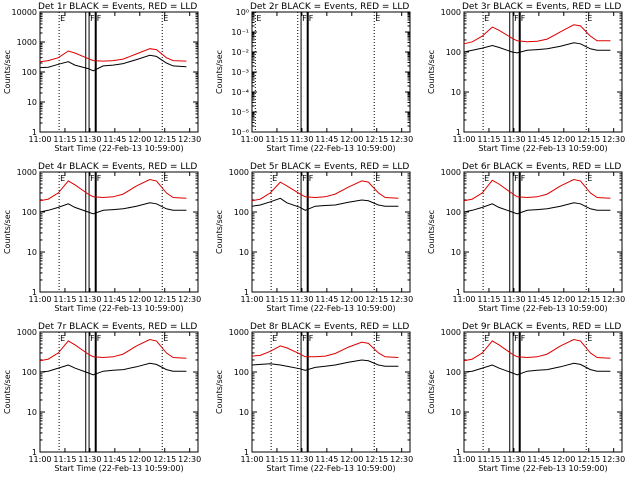 This screenshot has height=485, width=640. I want to click on y-tick-label: 10, so click(456, 252).